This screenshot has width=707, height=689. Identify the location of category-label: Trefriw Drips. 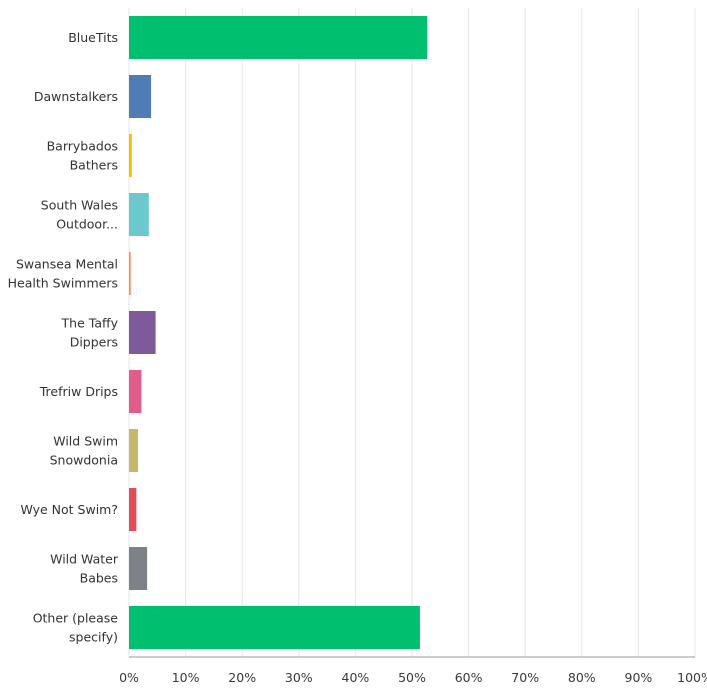
(78, 391).